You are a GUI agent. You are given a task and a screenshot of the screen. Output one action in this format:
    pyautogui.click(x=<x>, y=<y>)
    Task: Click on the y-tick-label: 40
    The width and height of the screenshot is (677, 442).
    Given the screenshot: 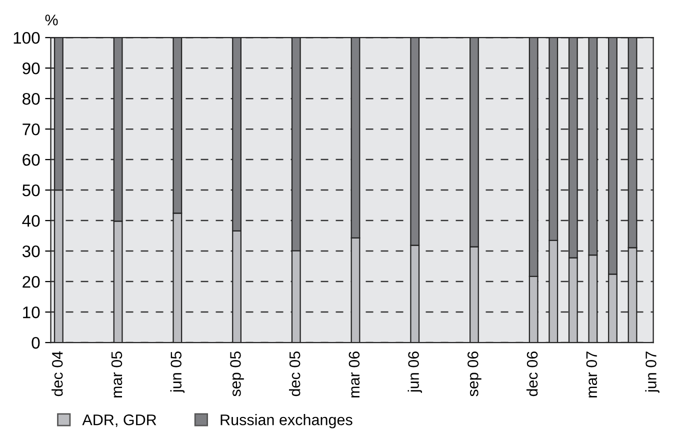 What is the action you would take?
    pyautogui.click(x=31, y=220)
    